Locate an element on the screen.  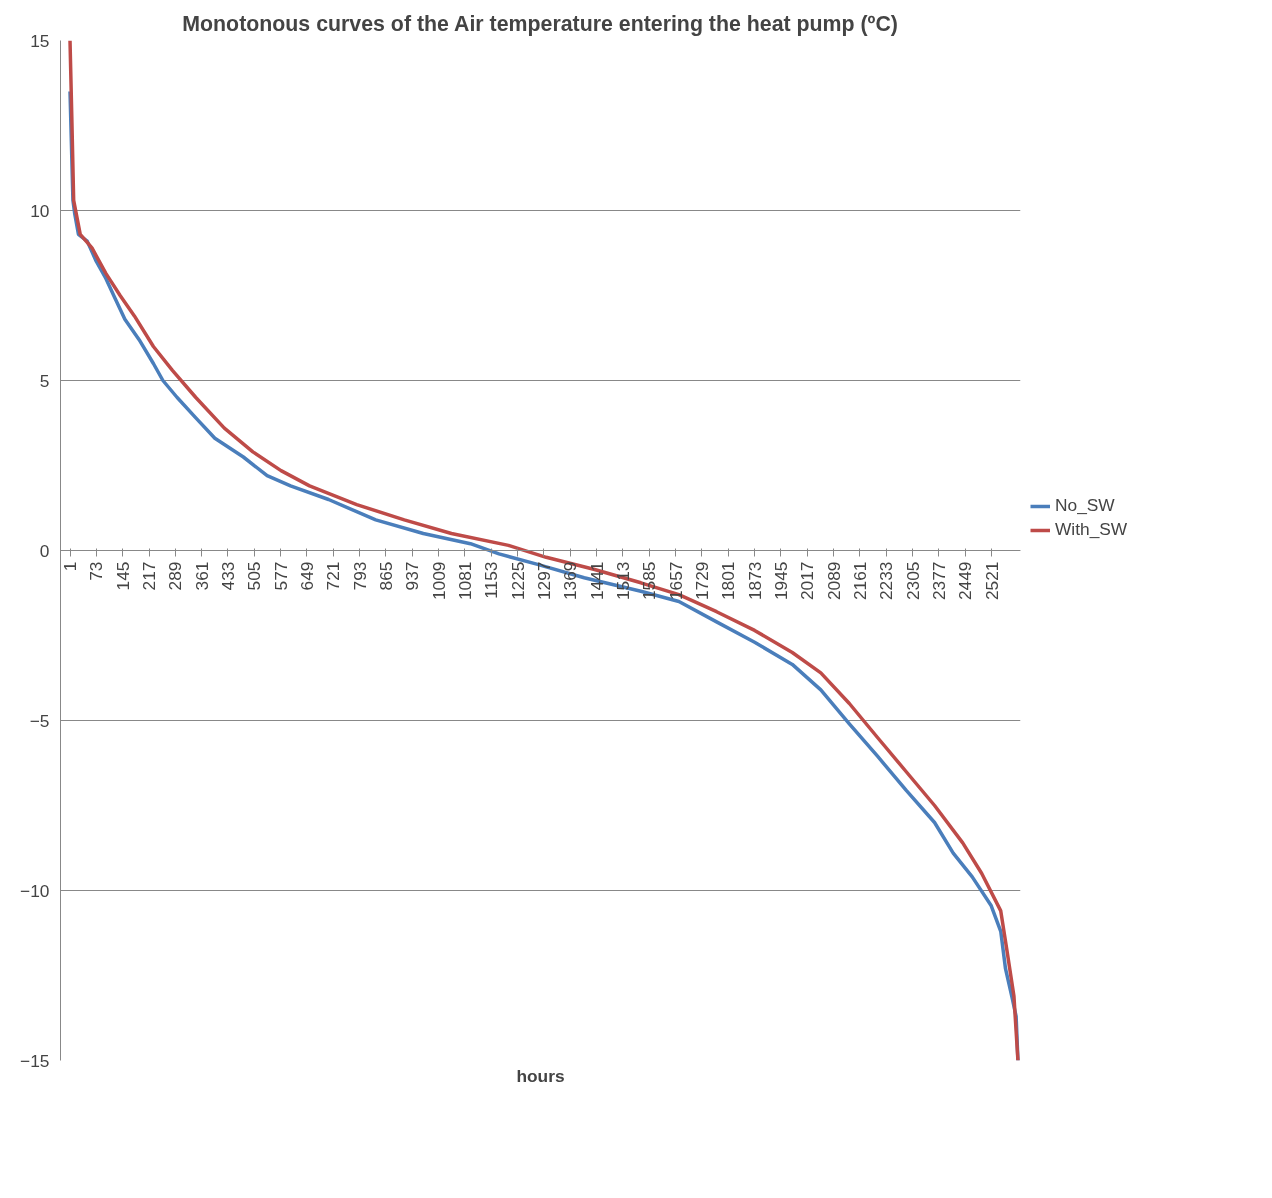
x-tick-label: 73 is located at coordinates (96, 571).